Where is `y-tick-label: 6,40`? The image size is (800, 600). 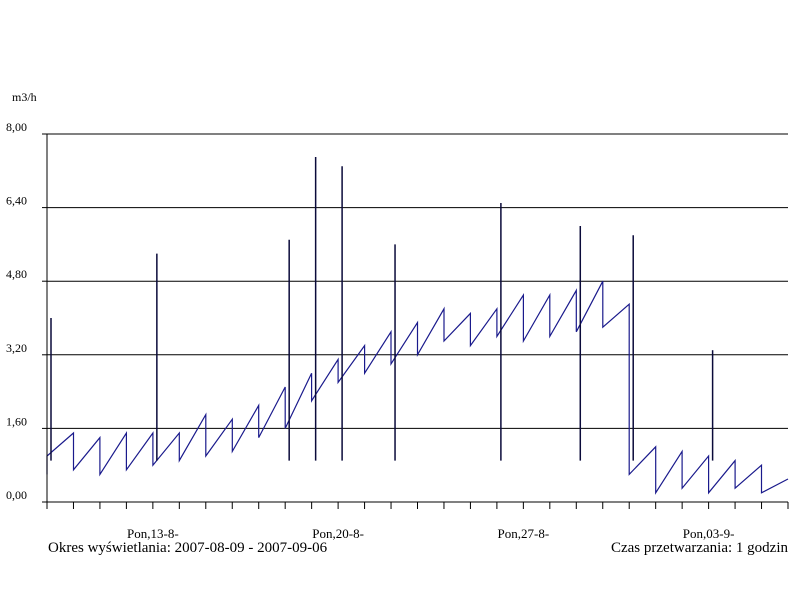
y-tick-label: 6,40 is located at coordinates (16, 201).